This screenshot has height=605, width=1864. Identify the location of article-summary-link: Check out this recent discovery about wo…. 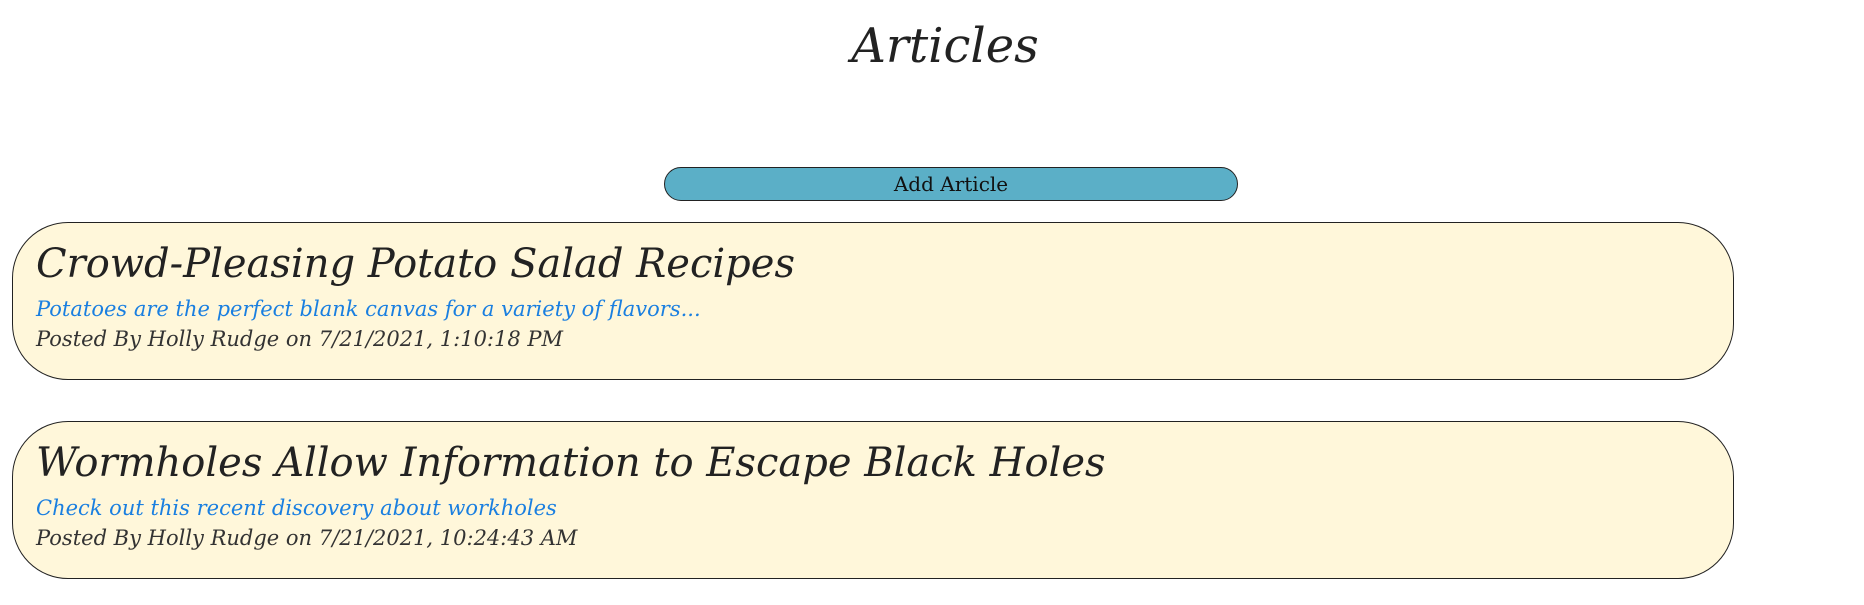
(296, 508).